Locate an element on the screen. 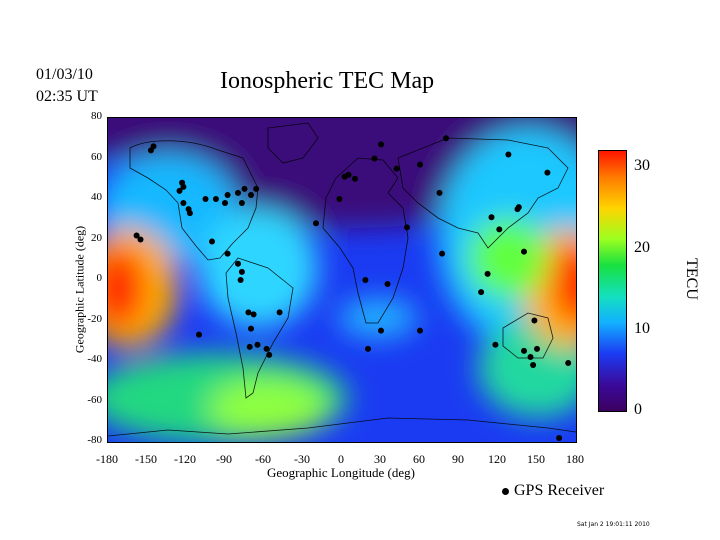 The image size is (720, 540). x-tick-label: 30 is located at coordinates (380, 459).